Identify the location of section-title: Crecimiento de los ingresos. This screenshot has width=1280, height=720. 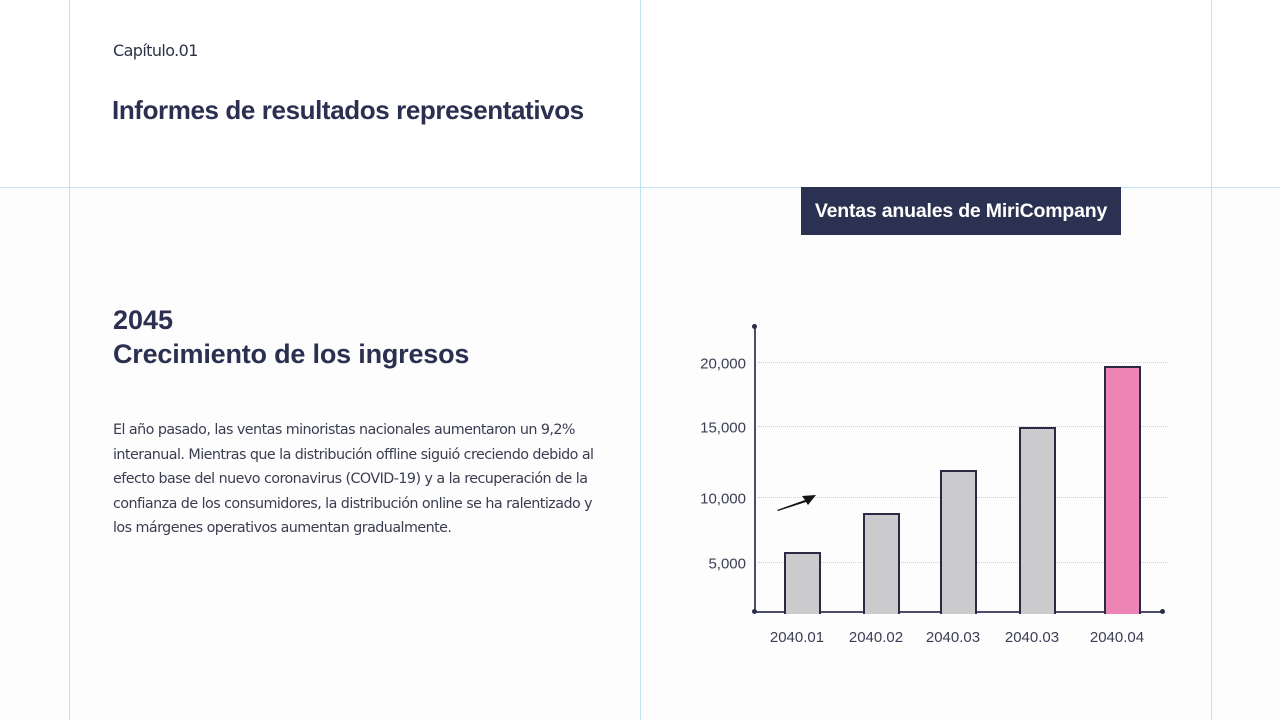
(291, 354).